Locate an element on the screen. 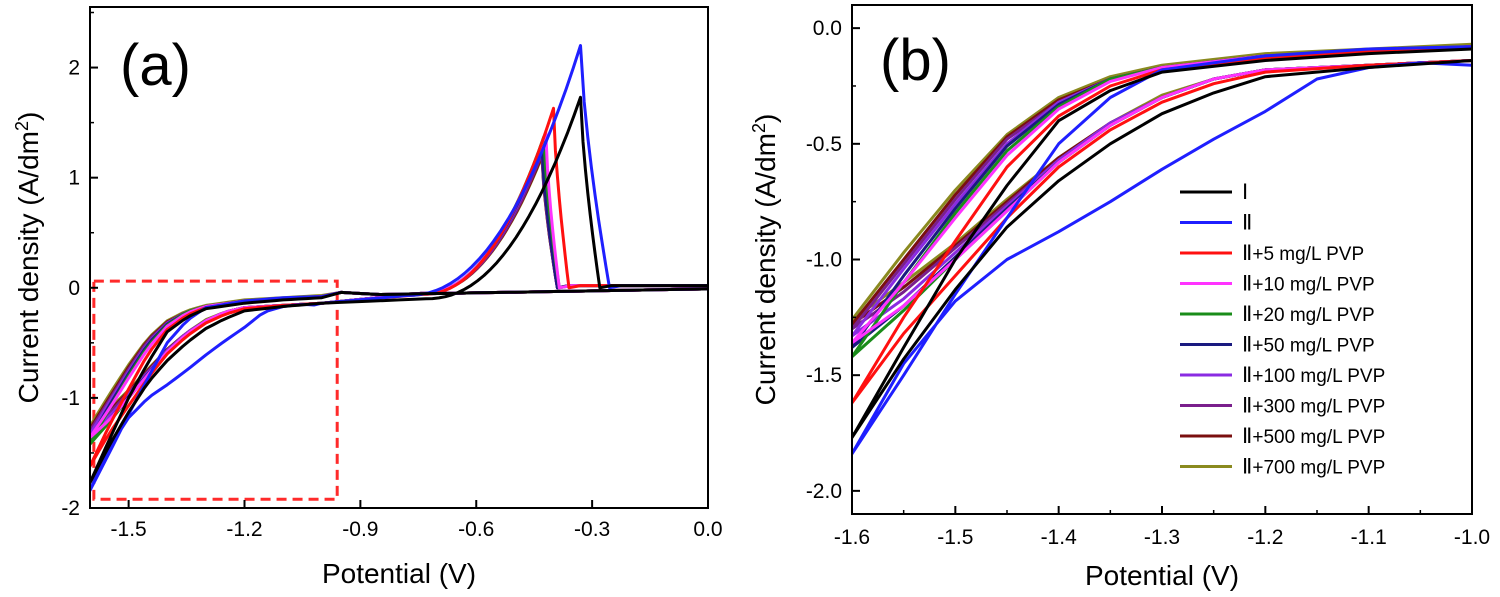  panel-b-x-tick-label: -1.6 is located at coordinates (852, 537).